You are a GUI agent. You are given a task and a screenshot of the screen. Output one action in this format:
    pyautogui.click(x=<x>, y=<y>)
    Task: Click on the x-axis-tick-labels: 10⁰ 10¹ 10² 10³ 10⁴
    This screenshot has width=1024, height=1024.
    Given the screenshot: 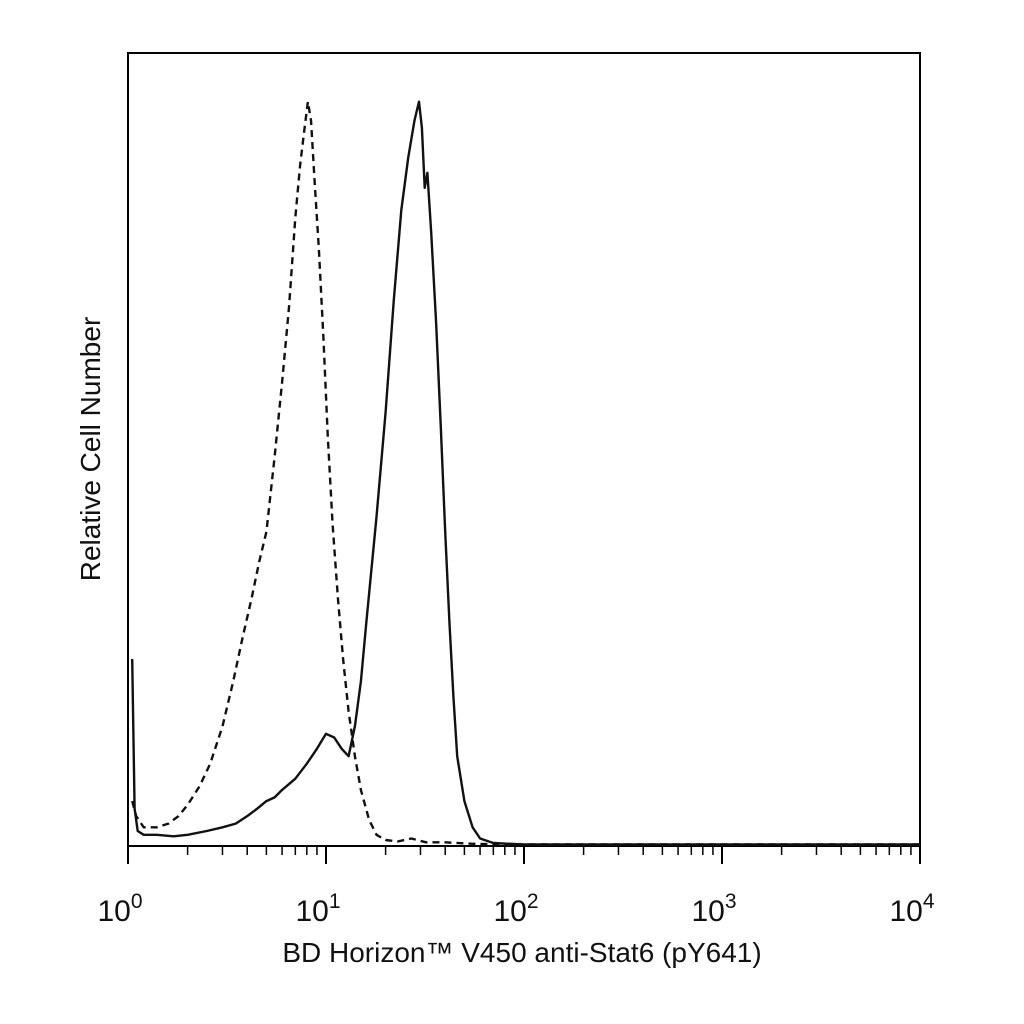 What is the action you would take?
    pyautogui.click(x=515, y=909)
    